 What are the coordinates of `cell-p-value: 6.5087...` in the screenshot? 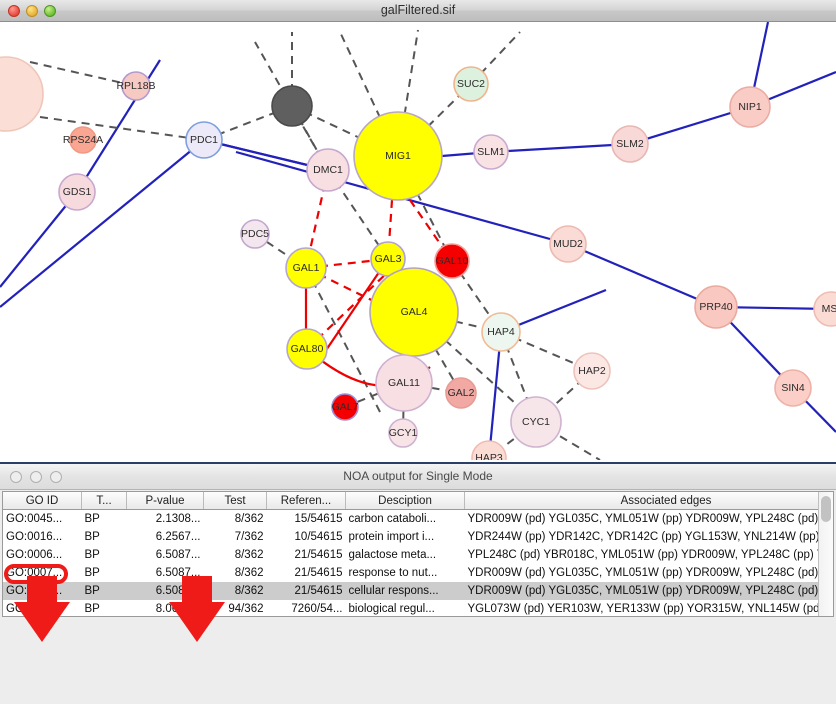 It's located at (165, 591).